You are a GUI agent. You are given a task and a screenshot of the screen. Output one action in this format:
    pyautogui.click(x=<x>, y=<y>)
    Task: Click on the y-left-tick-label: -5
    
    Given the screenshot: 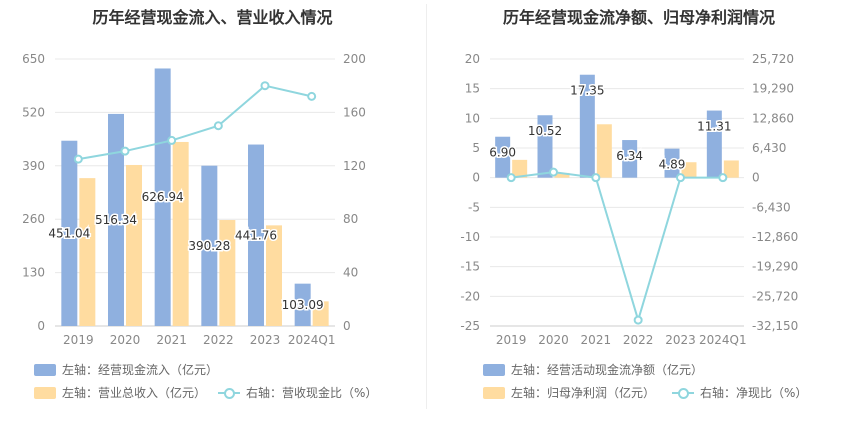 What is the action you would take?
    pyautogui.click(x=474, y=207)
    